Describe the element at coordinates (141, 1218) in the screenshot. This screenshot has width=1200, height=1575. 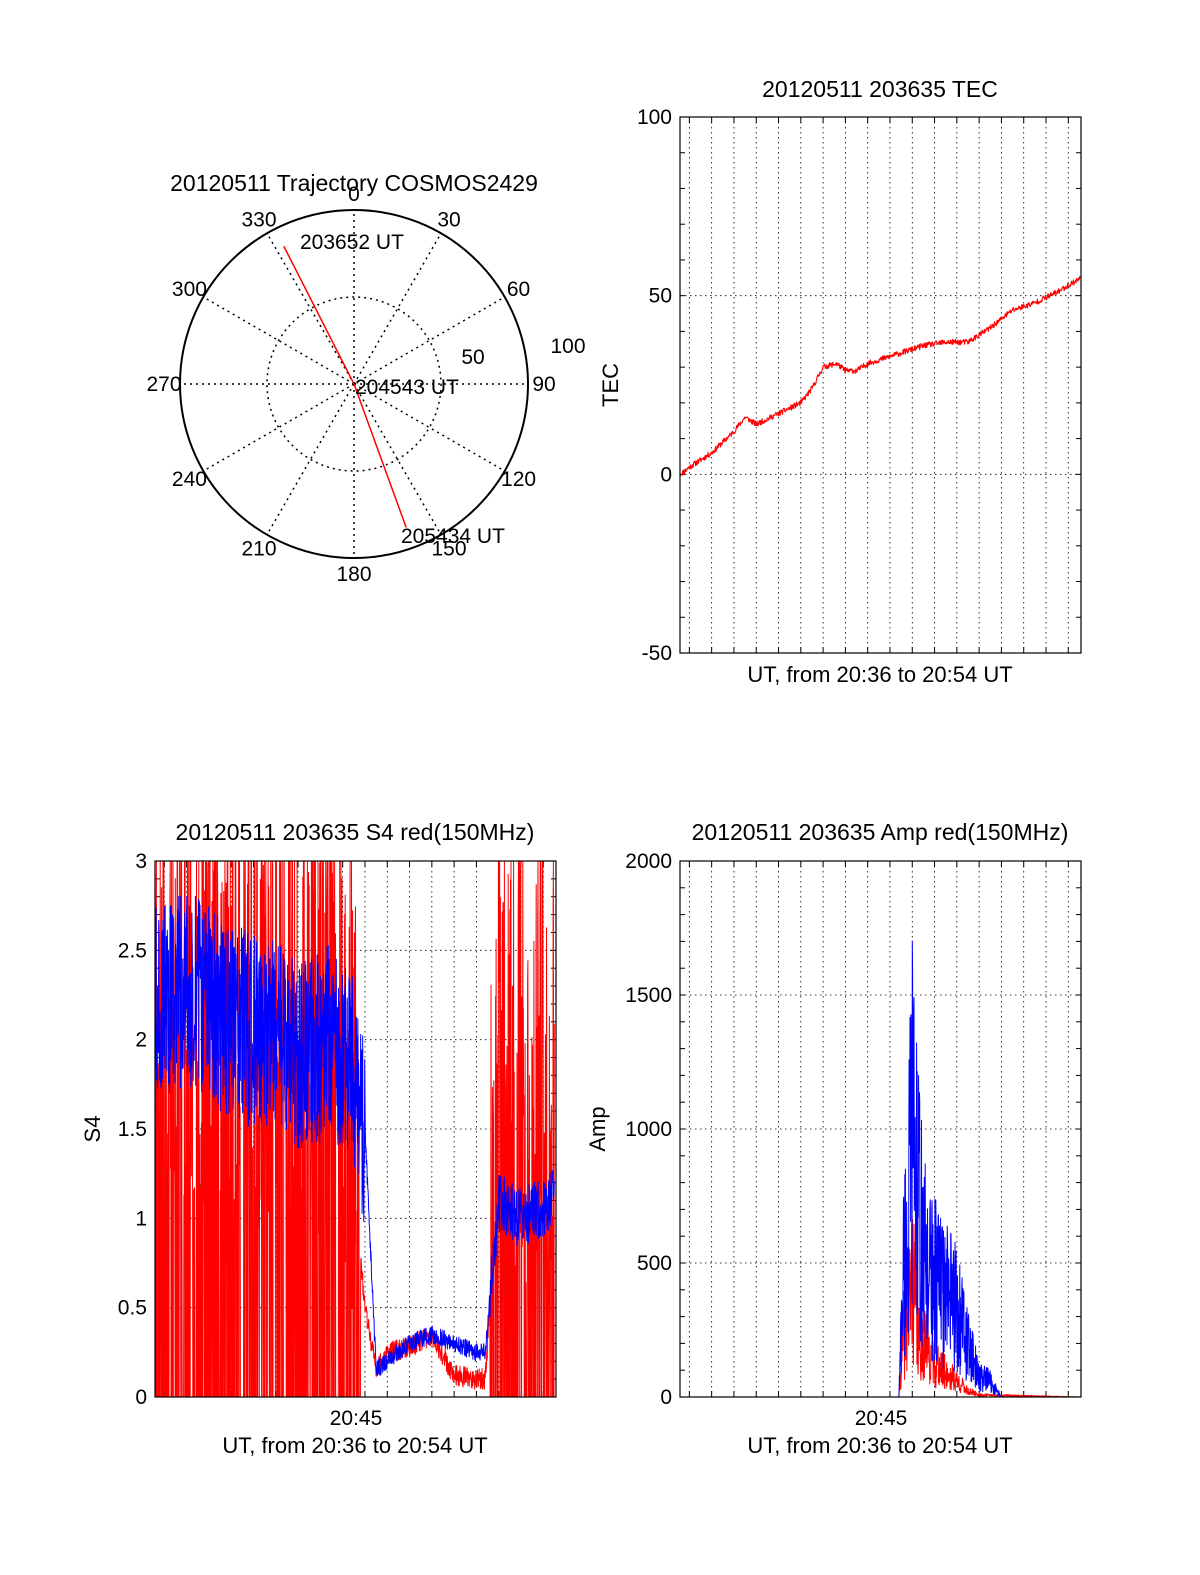
I see `y-tick-label: 1` at that location.